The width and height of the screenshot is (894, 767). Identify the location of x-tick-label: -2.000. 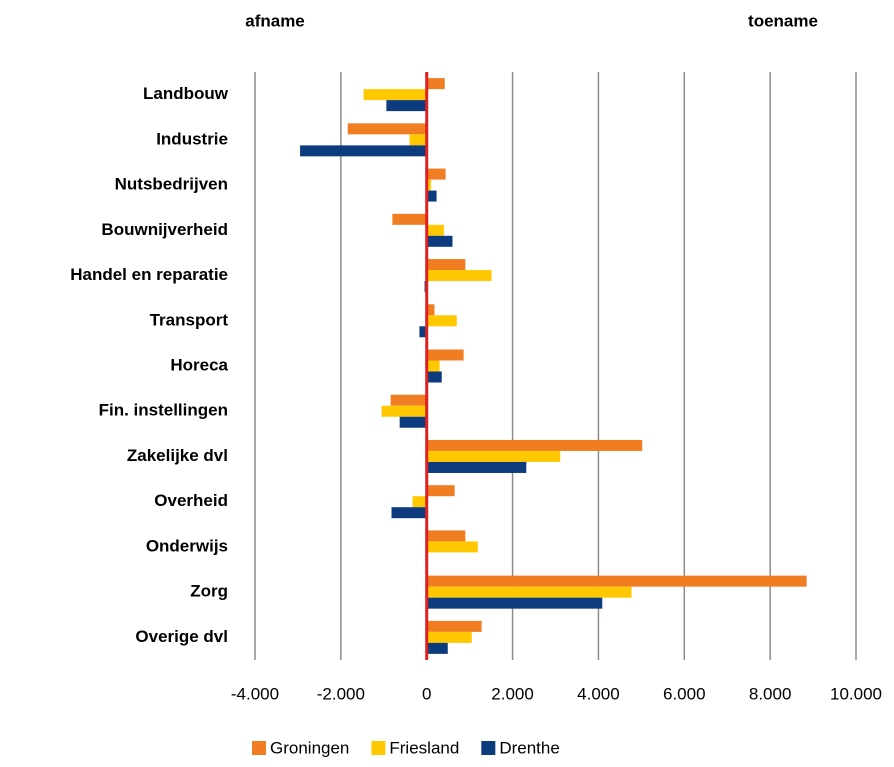
(341, 693).